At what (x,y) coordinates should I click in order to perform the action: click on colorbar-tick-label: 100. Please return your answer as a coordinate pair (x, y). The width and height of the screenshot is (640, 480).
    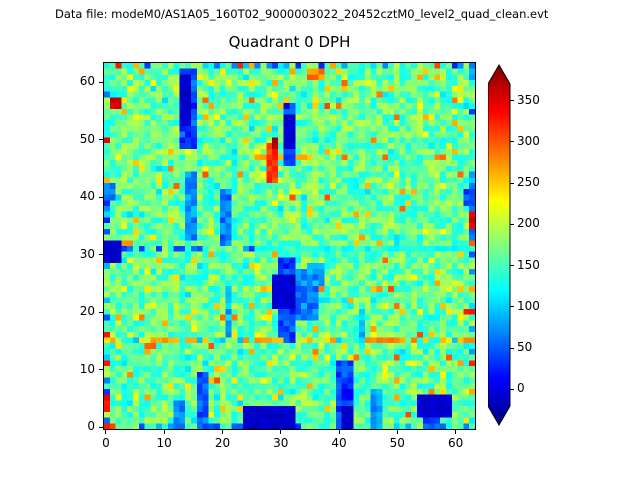
    Looking at the image, I should click on (528, 305).